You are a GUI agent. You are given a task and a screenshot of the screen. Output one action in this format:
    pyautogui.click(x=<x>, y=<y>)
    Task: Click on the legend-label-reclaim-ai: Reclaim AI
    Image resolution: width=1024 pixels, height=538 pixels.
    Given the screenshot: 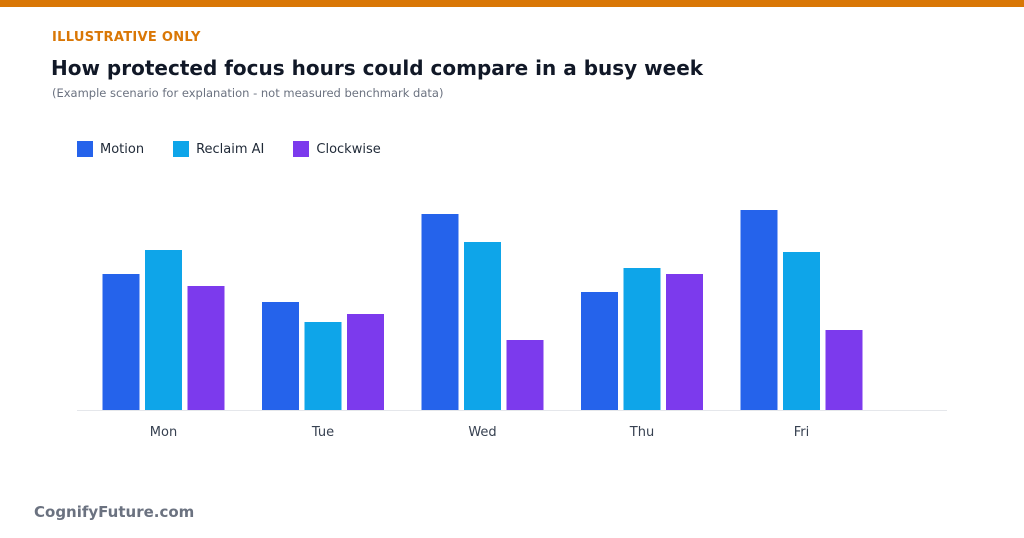 What is the action you would take?
    pyautogui.click(x=230, y=149)
    